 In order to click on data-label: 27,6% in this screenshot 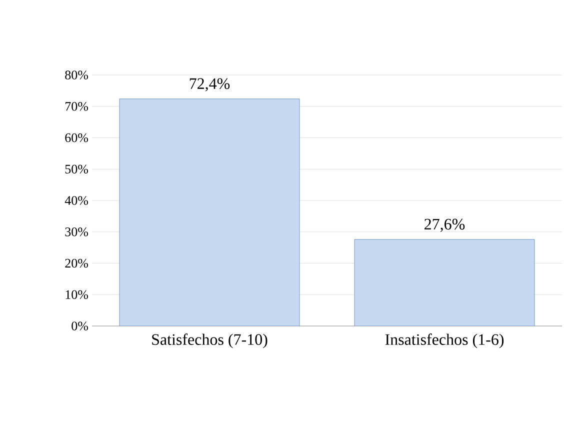, I will do `click(444, 225)`.